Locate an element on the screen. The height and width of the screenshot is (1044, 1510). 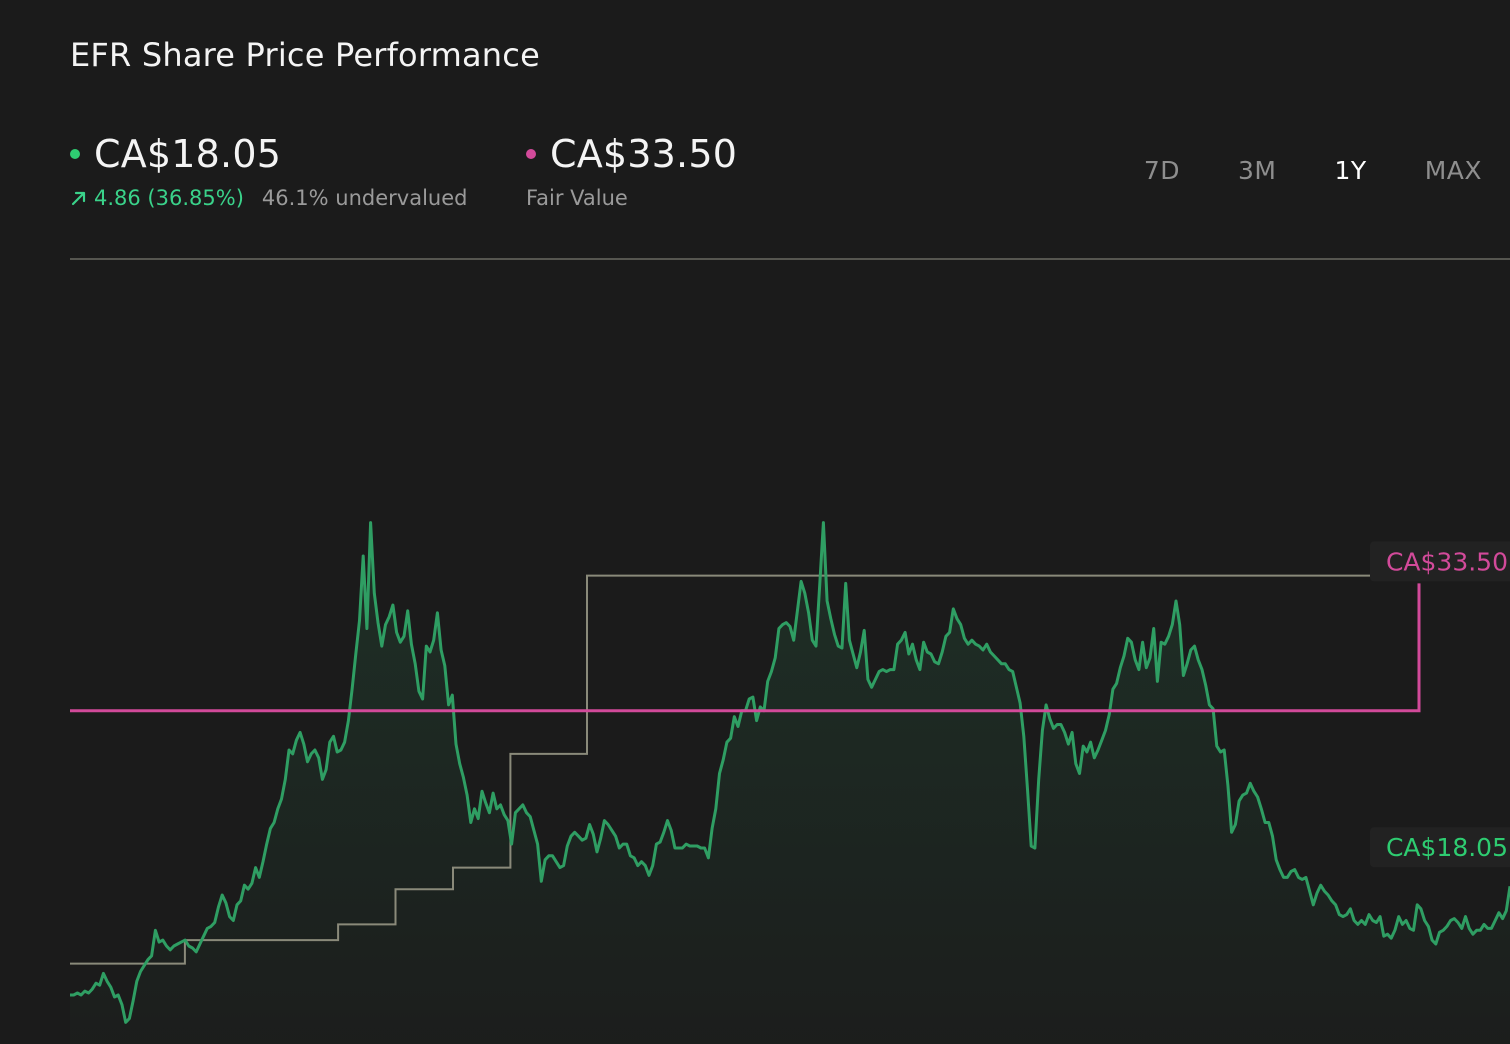
current-price-dot is located at coordinates (75, 154).